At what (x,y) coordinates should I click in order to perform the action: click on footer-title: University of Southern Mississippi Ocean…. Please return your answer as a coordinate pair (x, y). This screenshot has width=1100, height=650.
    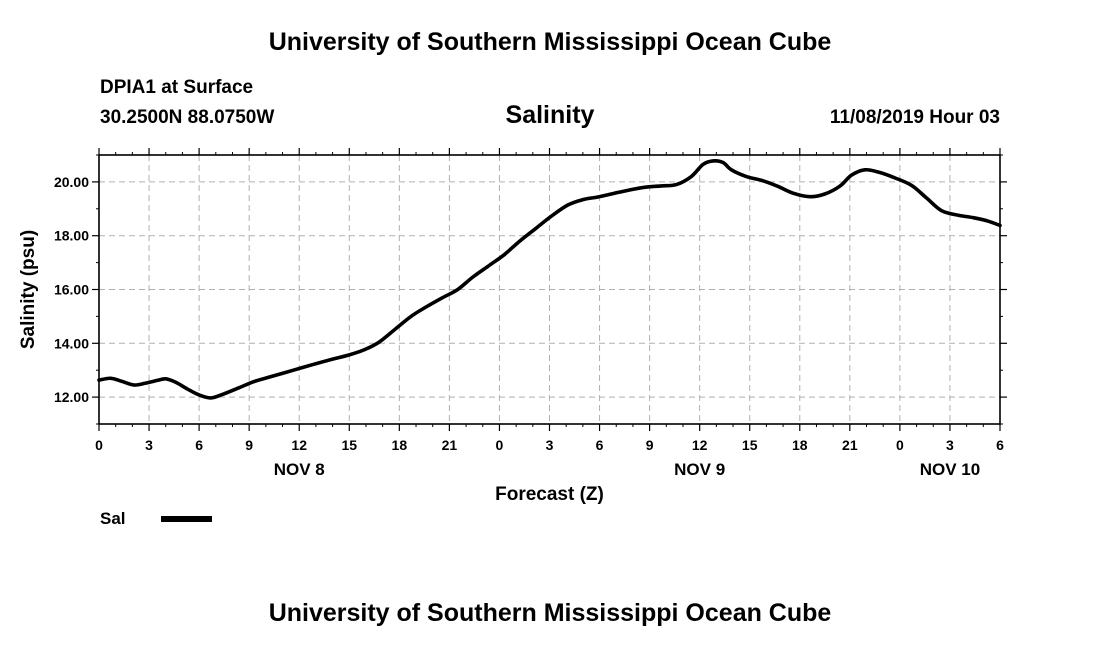
    Looking at the image, I should click on (550, 613).